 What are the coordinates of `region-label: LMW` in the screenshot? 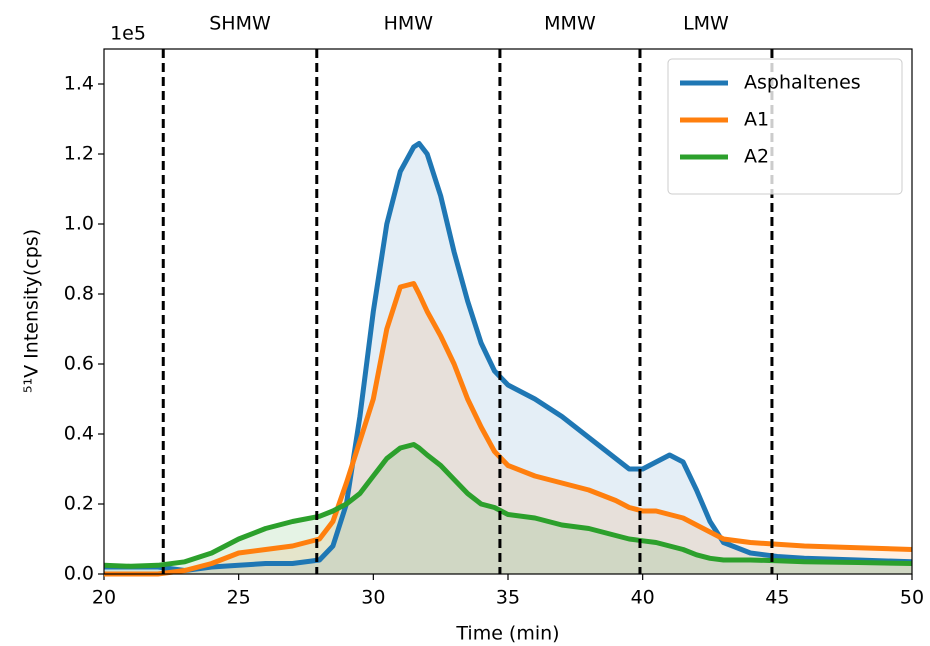 It's located at (706, 24).